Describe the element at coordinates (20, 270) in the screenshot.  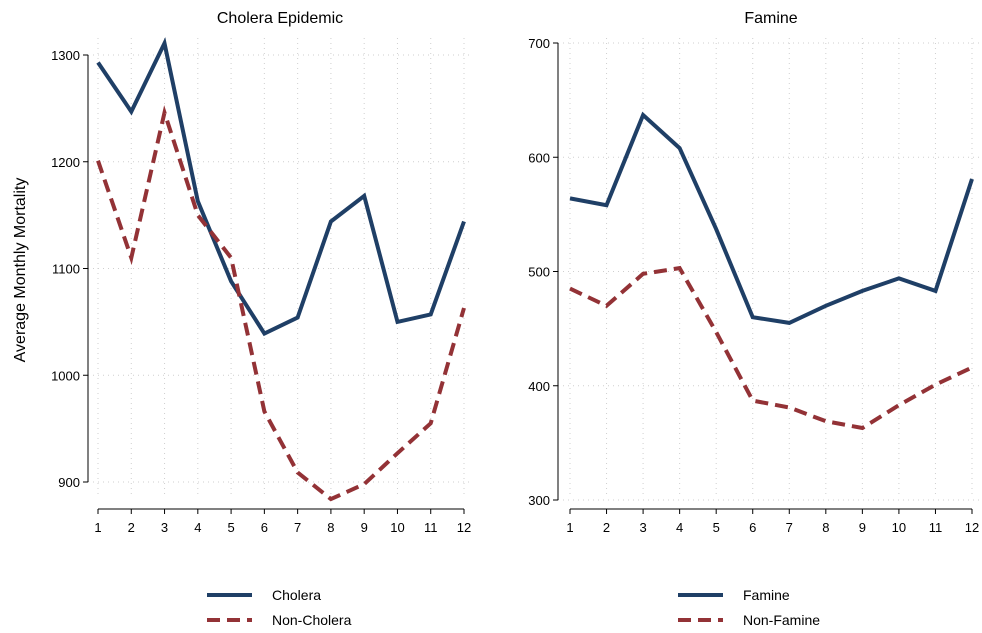
I see `y-axis-label: Average Monthly Mortality` at that location.